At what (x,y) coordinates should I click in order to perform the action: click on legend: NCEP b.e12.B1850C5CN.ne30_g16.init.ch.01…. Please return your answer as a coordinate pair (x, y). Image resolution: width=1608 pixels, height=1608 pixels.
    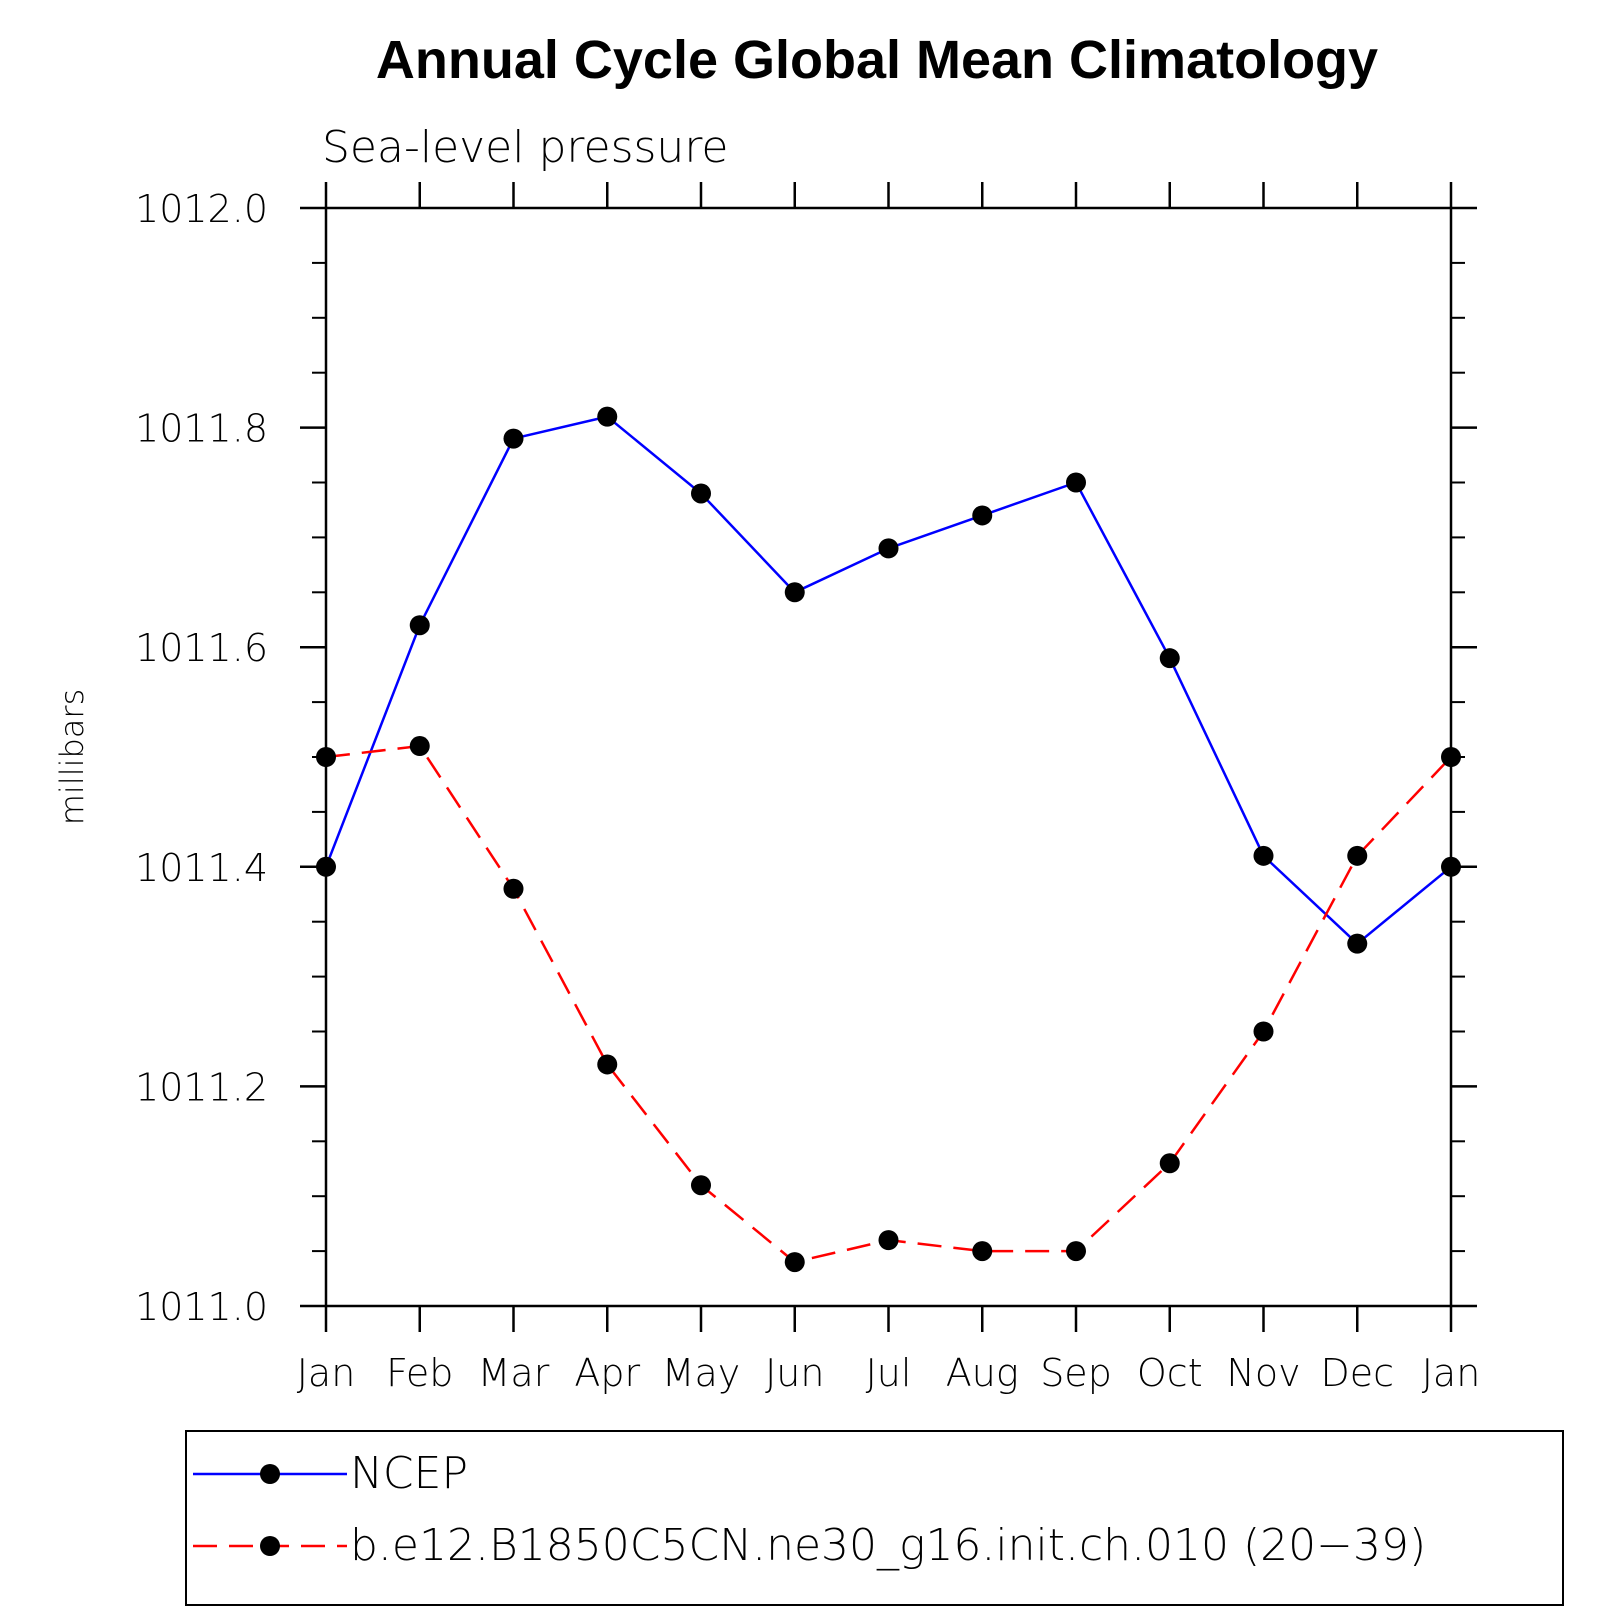
    Looking at the image, I should click on (874, 1518).